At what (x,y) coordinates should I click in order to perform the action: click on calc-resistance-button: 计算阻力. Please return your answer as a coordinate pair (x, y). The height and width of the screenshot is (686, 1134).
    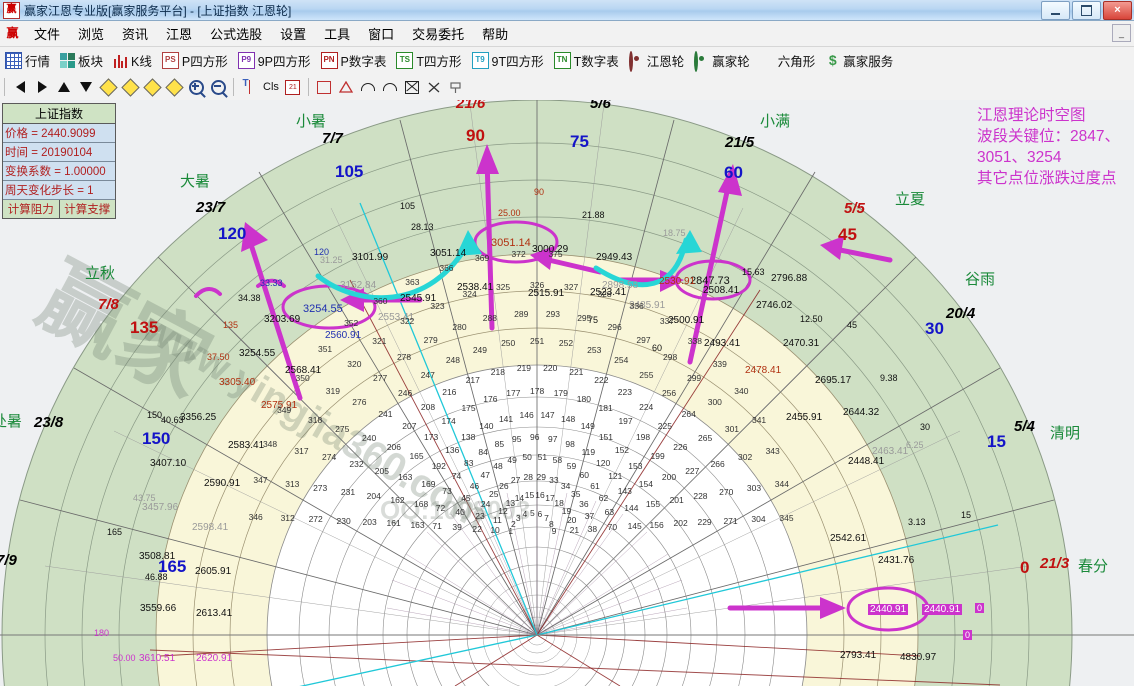
    Looking at the image, I should click on (31, 209).